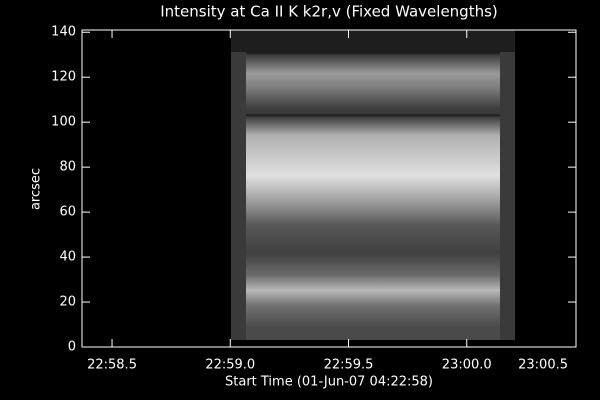 The image size is (600, 400). Describe the element at coordinates (543, 365) in the screenshot. I see `x-tick-label: 23:00.5` at that location.